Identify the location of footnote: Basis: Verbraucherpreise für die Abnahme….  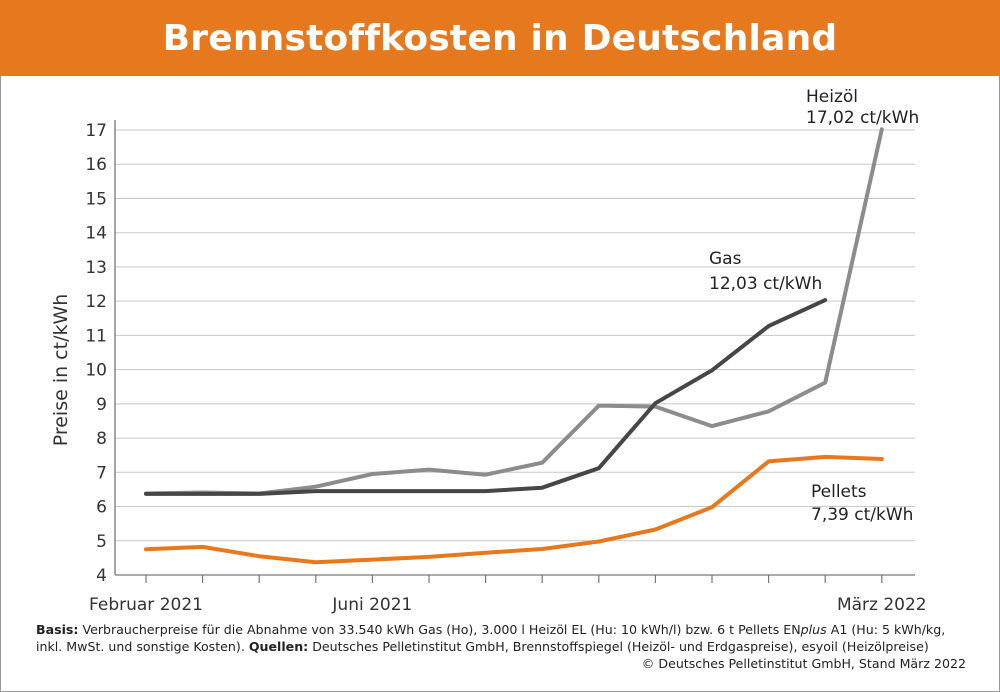
(501, 646).